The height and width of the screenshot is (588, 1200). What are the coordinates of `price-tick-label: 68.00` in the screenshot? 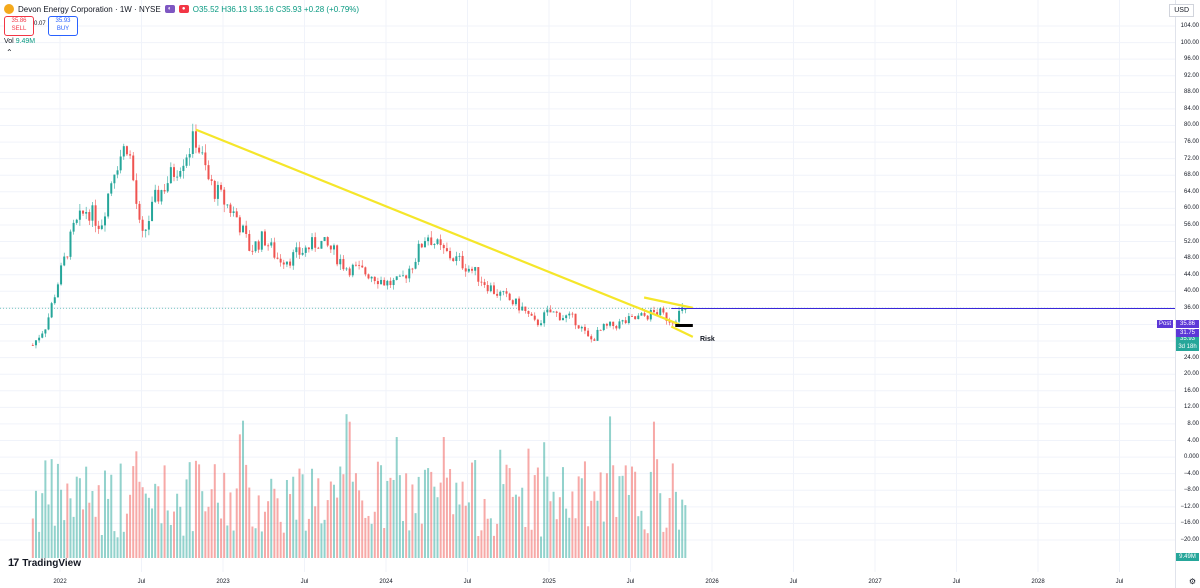 It's located at (1191, 175).